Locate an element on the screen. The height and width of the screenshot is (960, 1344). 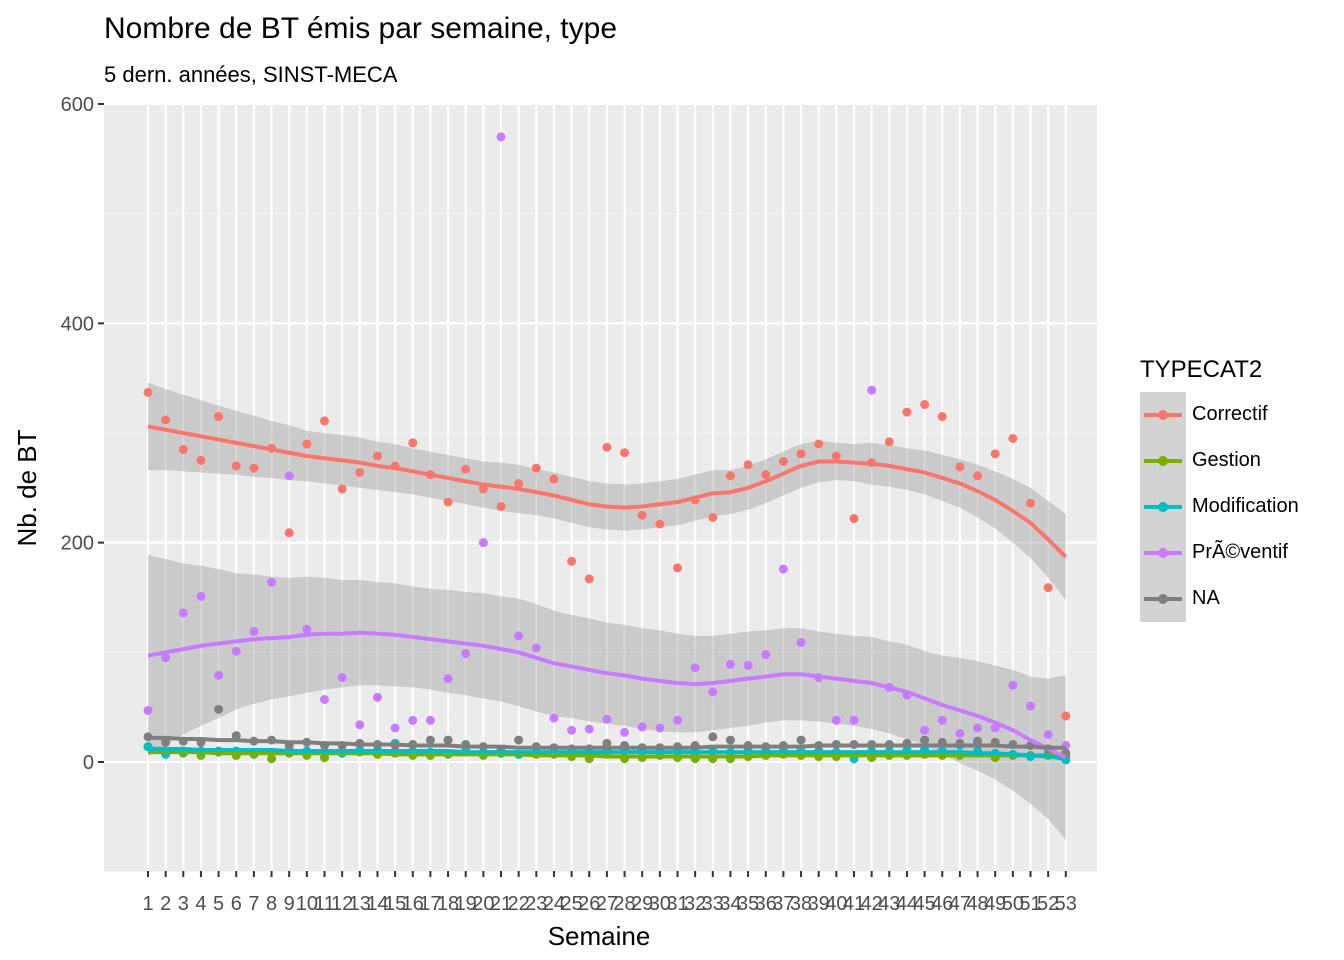
smooth-line-gestion is located at coordinates (607, 754).